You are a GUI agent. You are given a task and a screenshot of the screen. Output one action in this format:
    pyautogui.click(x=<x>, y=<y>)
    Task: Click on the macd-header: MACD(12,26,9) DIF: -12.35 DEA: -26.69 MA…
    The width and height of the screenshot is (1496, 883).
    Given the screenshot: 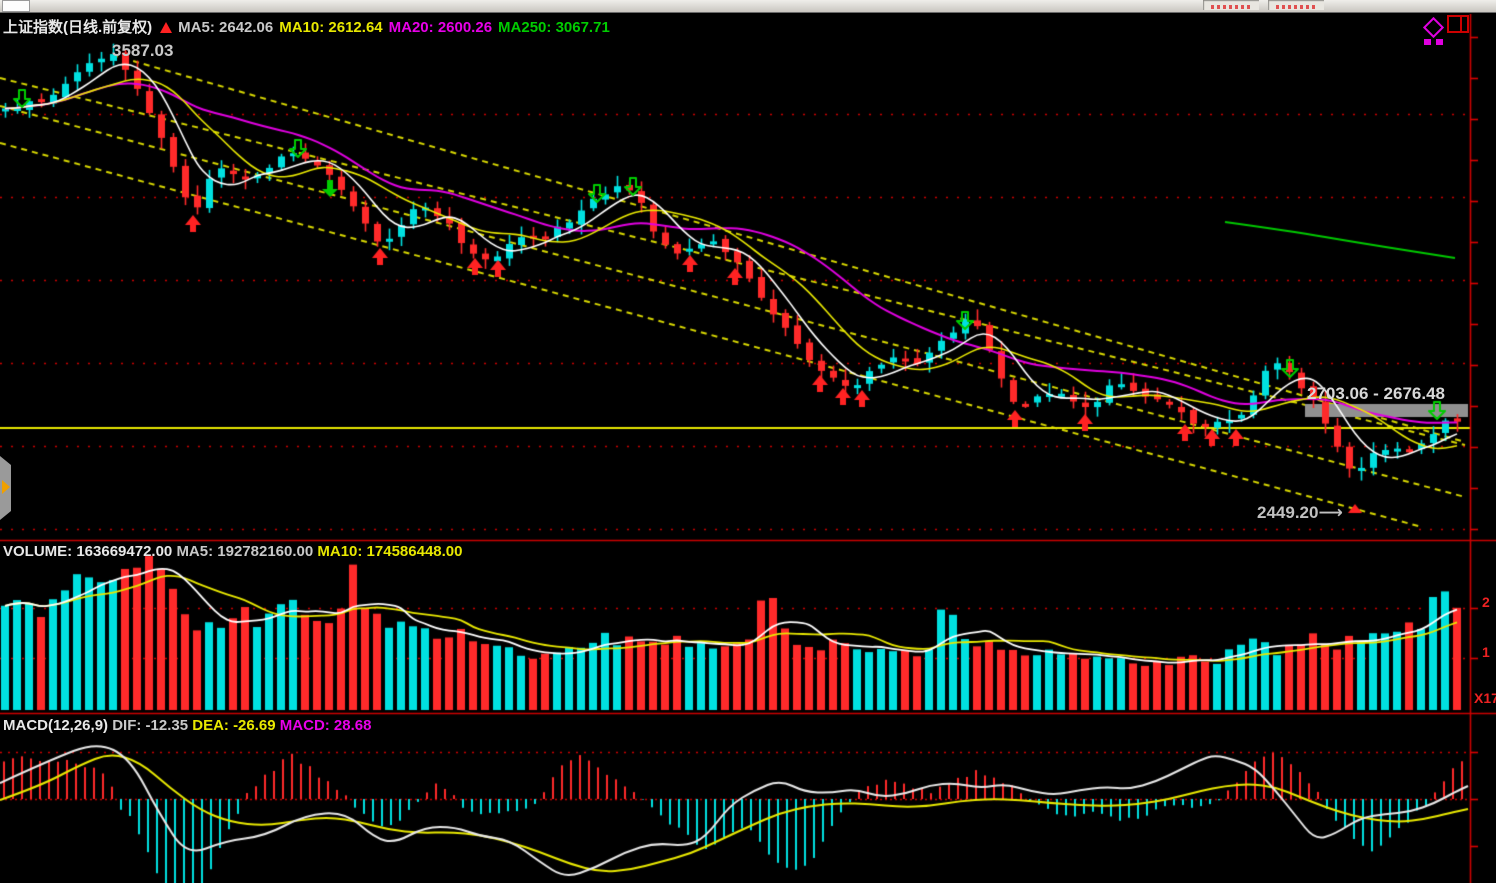 What is the action you would take?
    pyautogui.click(x=187, y=725)
    